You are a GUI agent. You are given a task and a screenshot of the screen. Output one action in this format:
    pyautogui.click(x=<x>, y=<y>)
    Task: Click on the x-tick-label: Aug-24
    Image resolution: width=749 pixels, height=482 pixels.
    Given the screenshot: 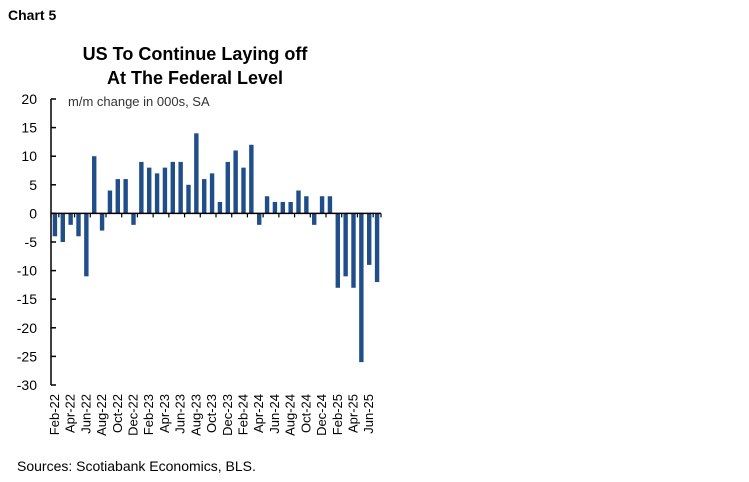 What is the action you would take?
    pyautogui.click(x=290, y=415)
    